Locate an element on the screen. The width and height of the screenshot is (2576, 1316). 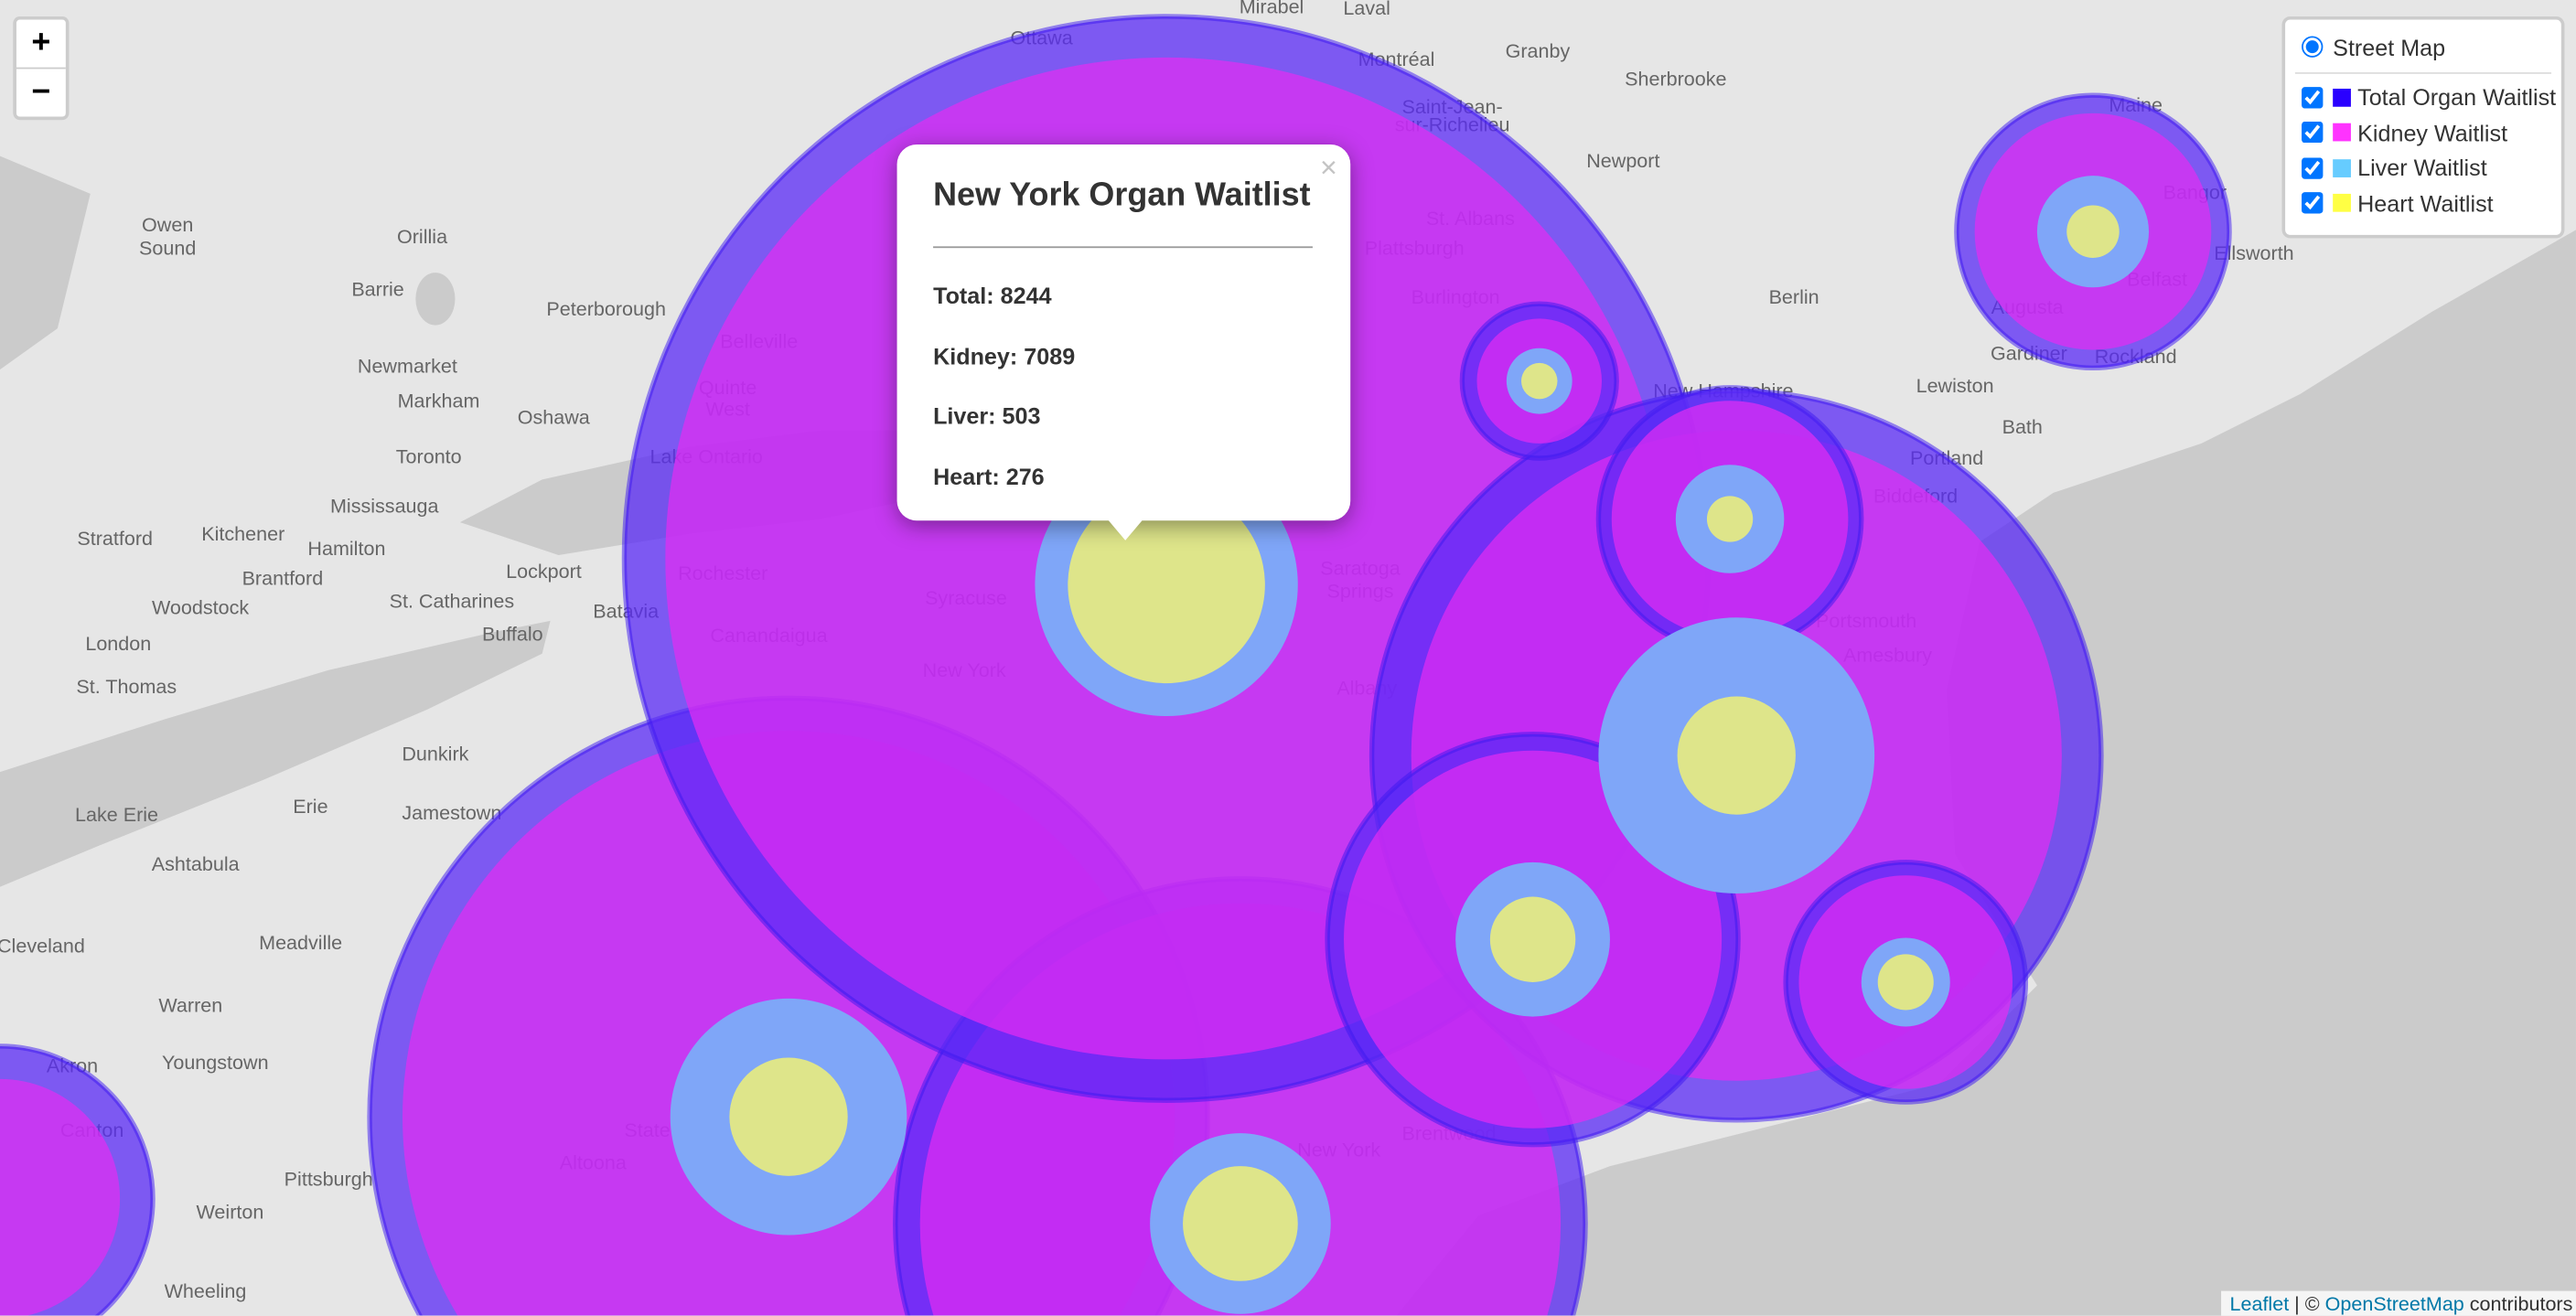
place-label: Cleveland is located at coordinates (43, 946).